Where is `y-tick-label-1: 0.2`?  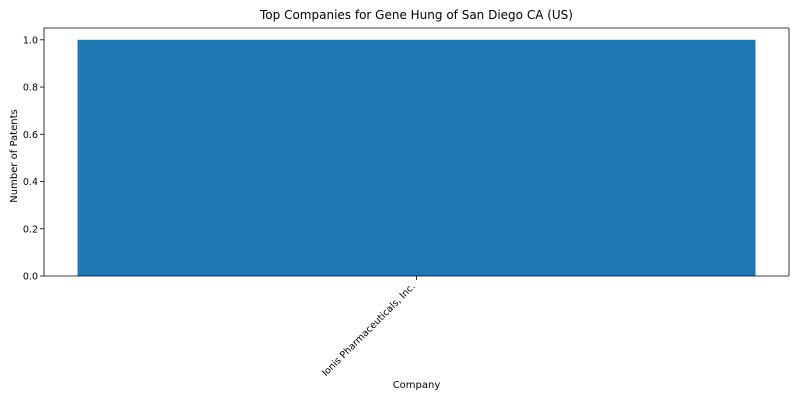
y-tick-label-1: 0.2 is located at coordinates (30, 229).